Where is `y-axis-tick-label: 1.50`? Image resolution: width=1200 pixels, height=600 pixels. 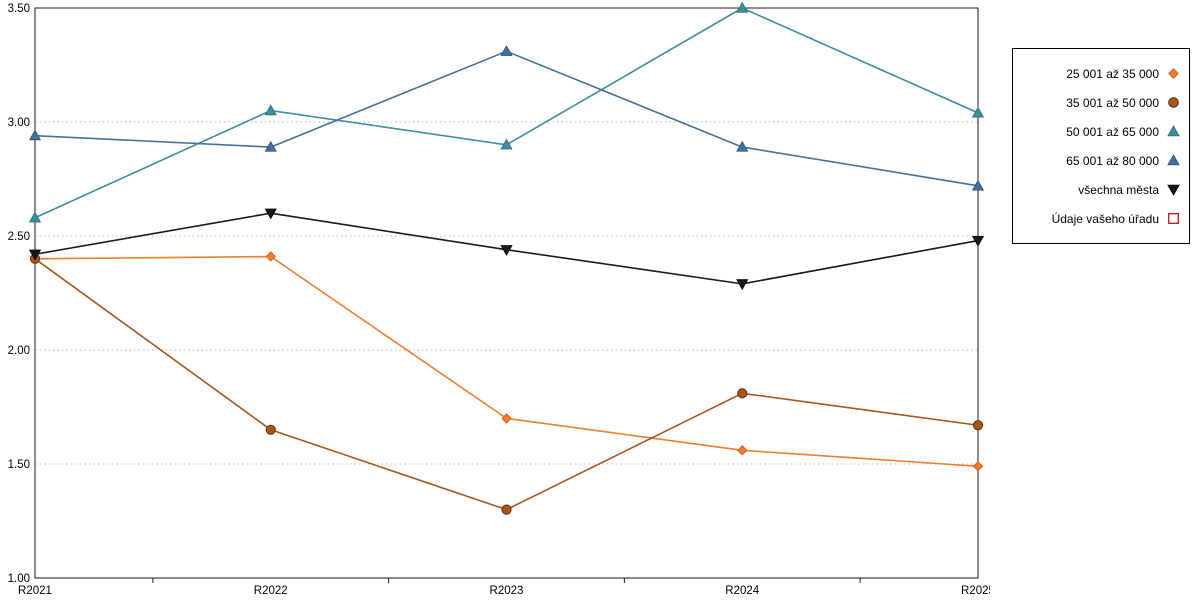
y-axis-tick-label: 1.50 is located at coordinates (19, 465).